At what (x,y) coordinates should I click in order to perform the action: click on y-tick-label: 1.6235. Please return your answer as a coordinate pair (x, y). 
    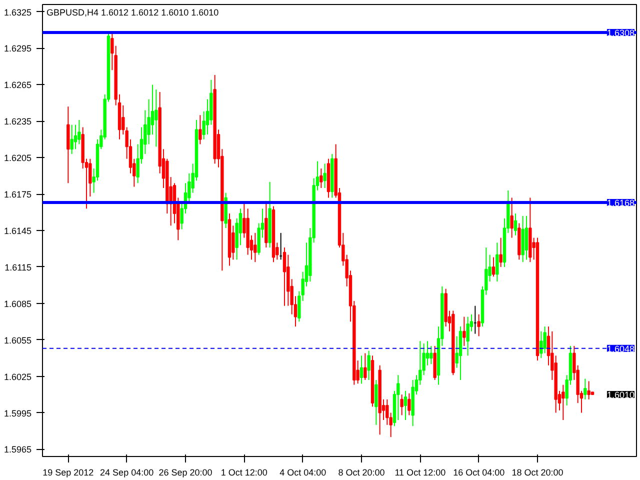
    Looking at the image, I should click on (18, 121).